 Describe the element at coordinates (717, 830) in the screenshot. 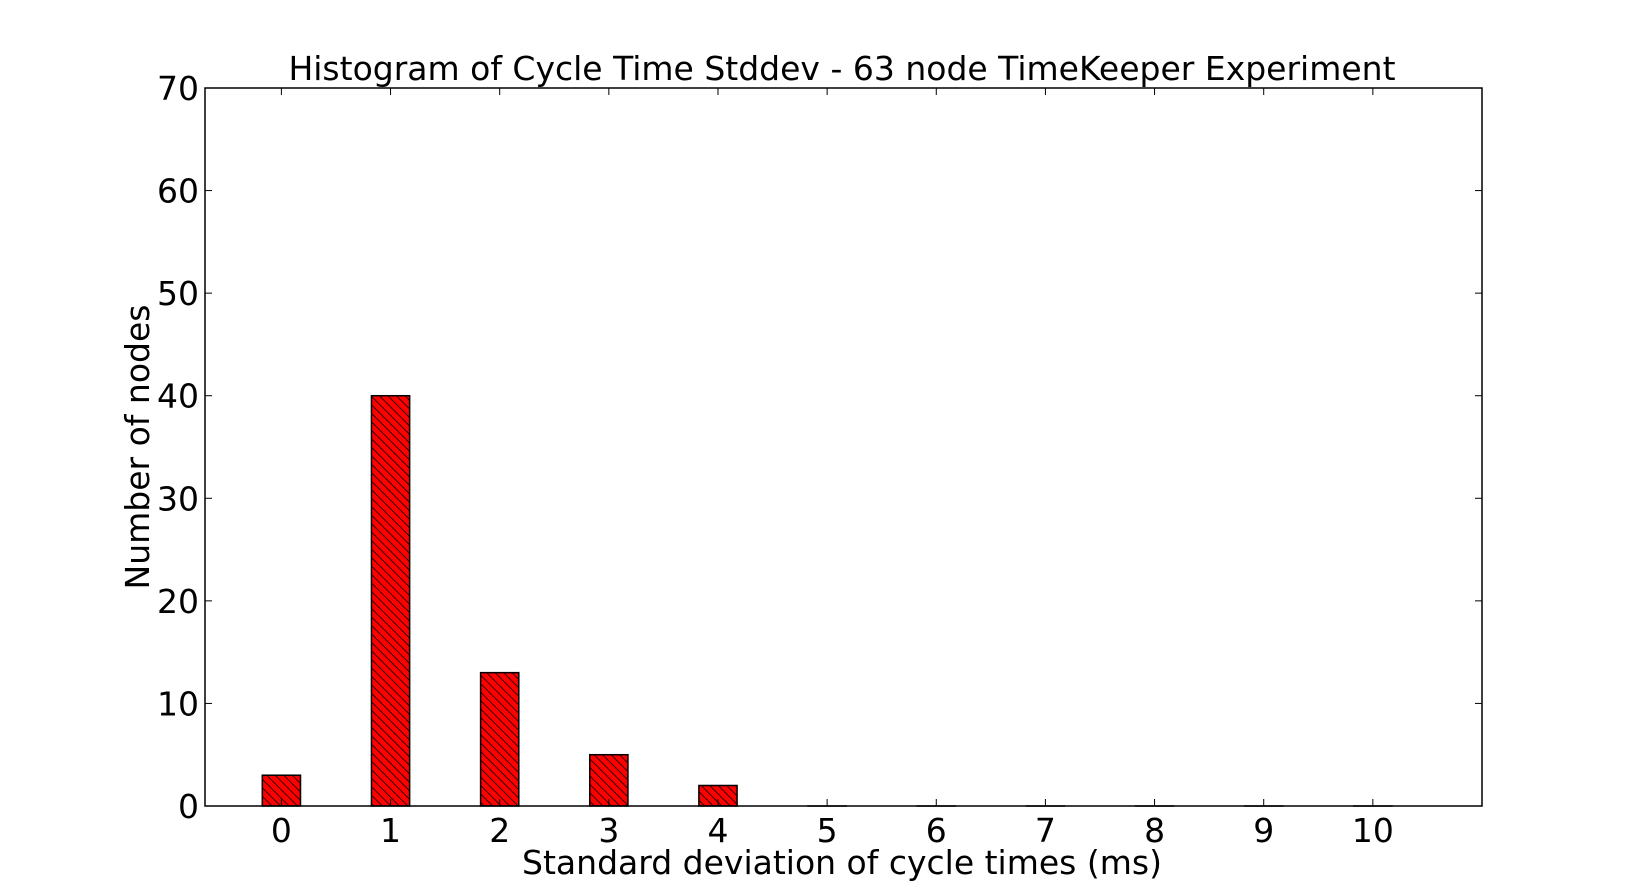

I see `x-tick-label-4: 4` at that location.